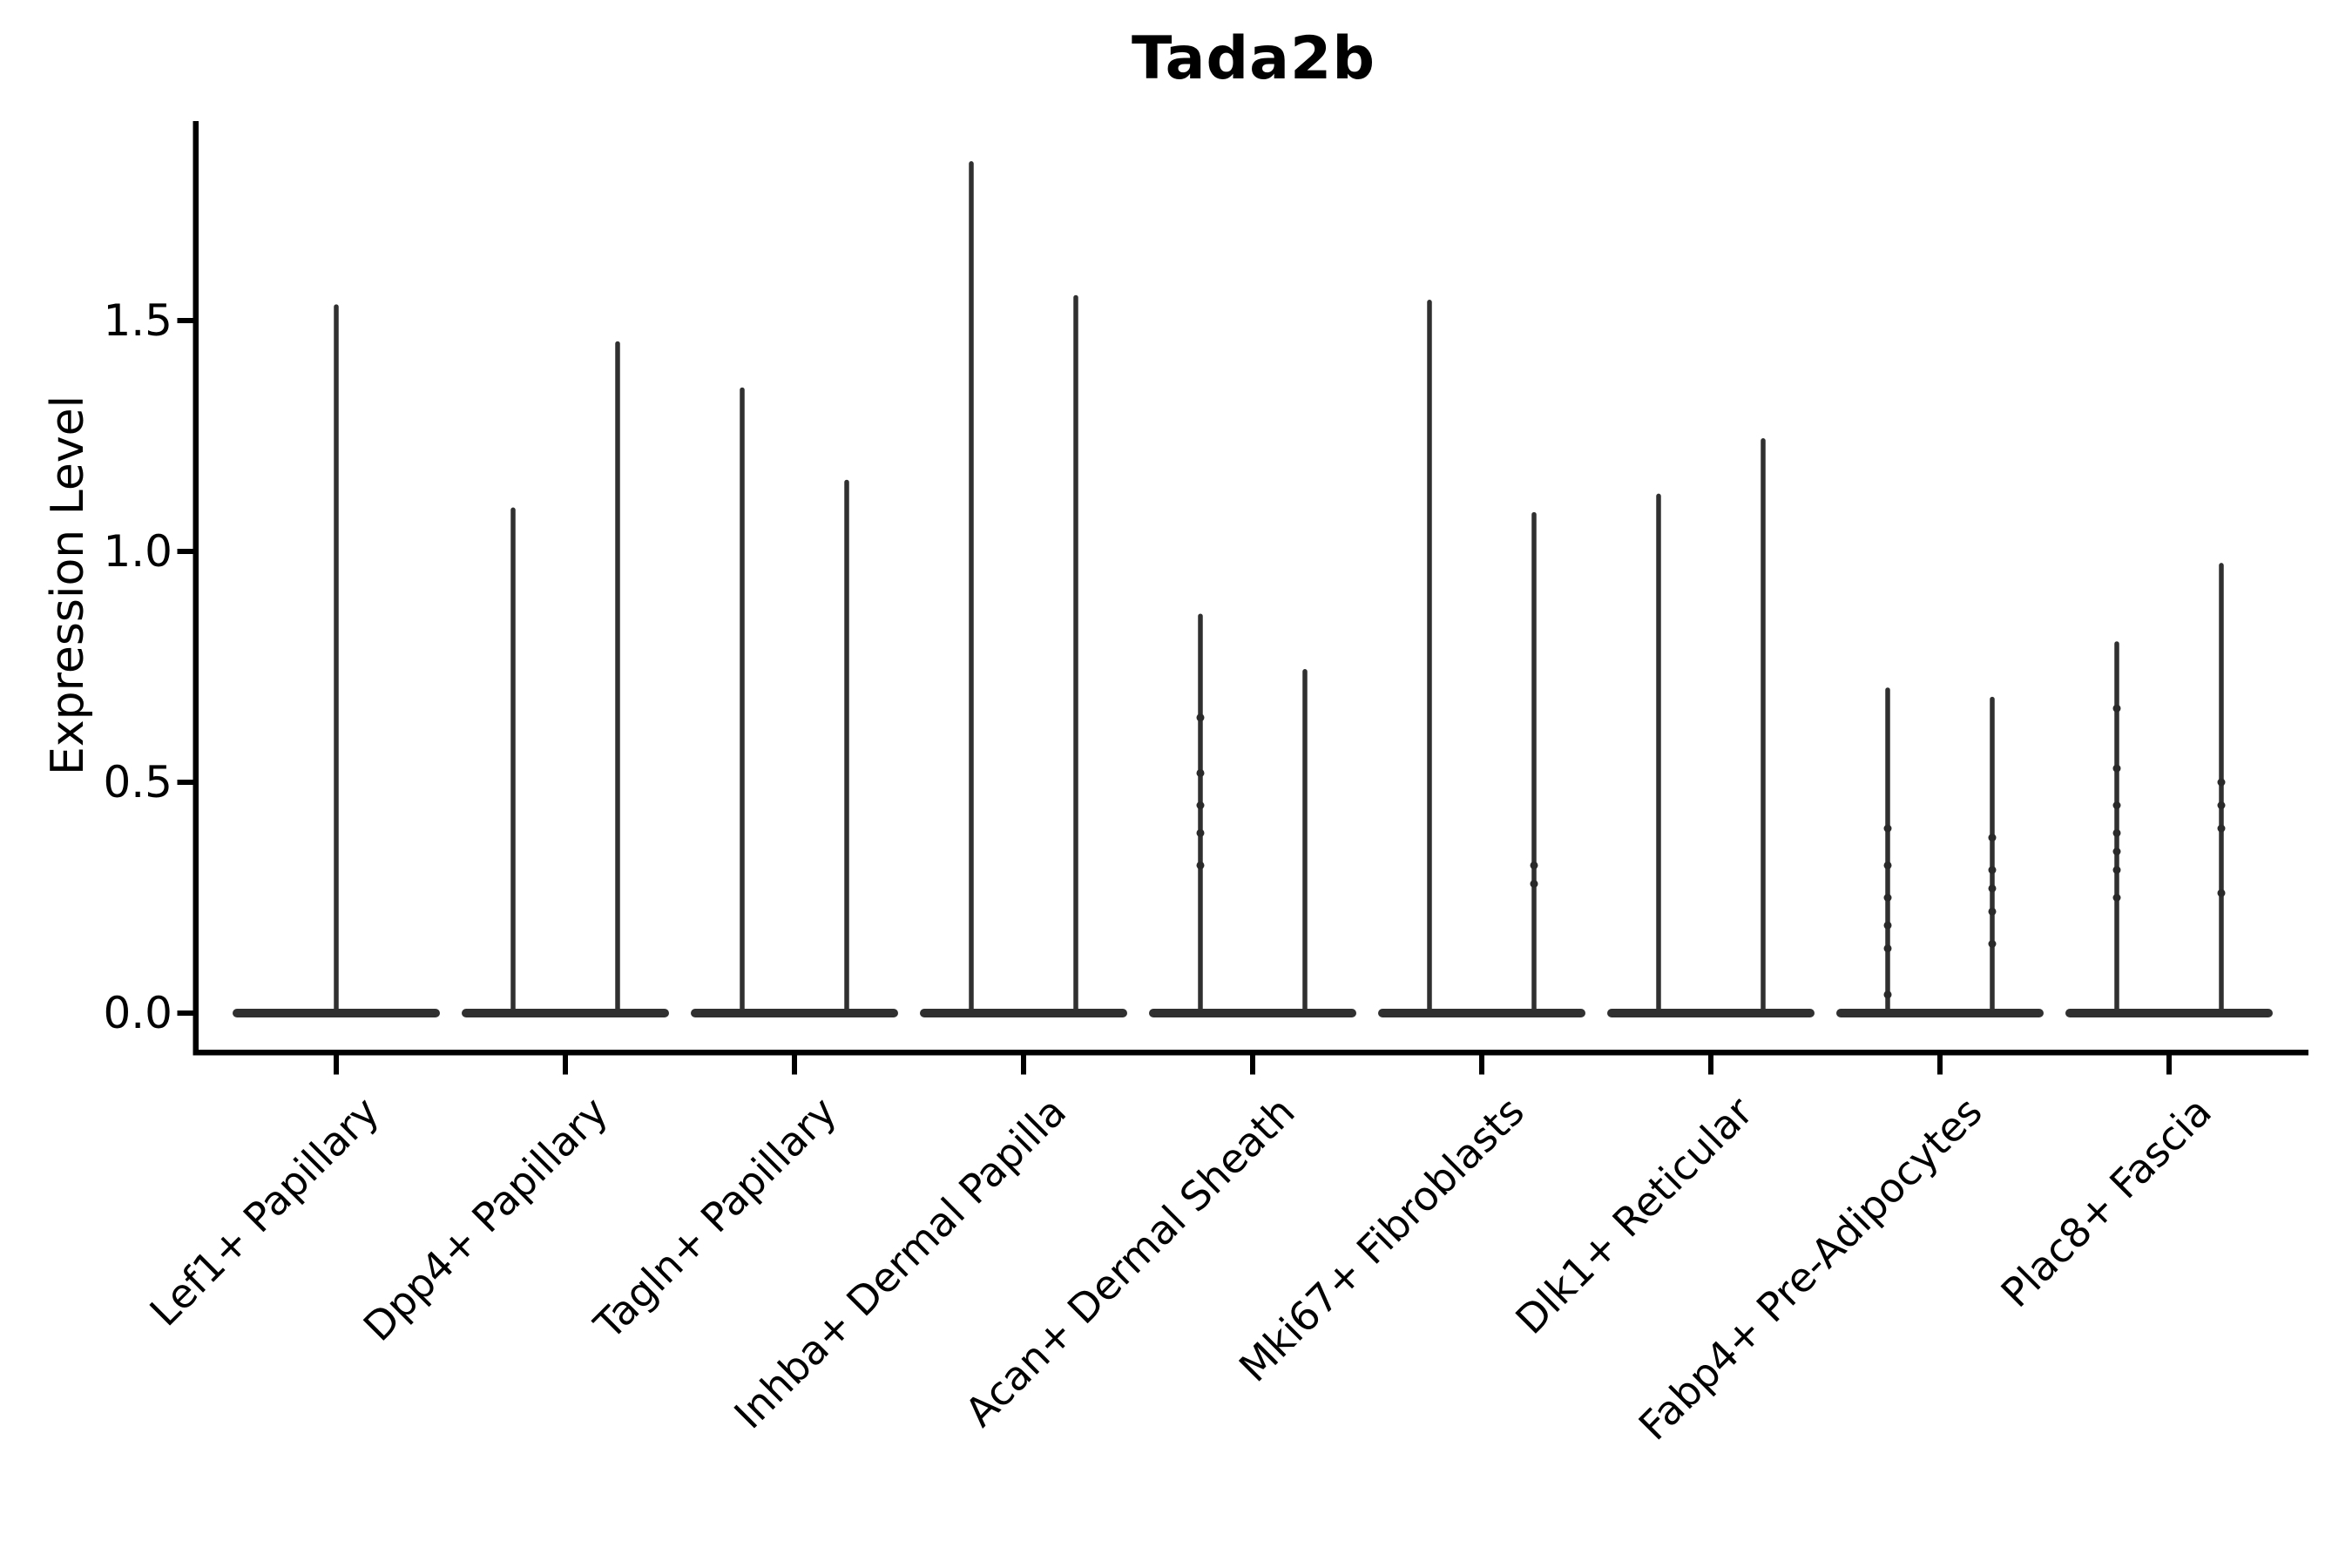  I want to click on y-tick-label: 1.0, so click(137, 551).